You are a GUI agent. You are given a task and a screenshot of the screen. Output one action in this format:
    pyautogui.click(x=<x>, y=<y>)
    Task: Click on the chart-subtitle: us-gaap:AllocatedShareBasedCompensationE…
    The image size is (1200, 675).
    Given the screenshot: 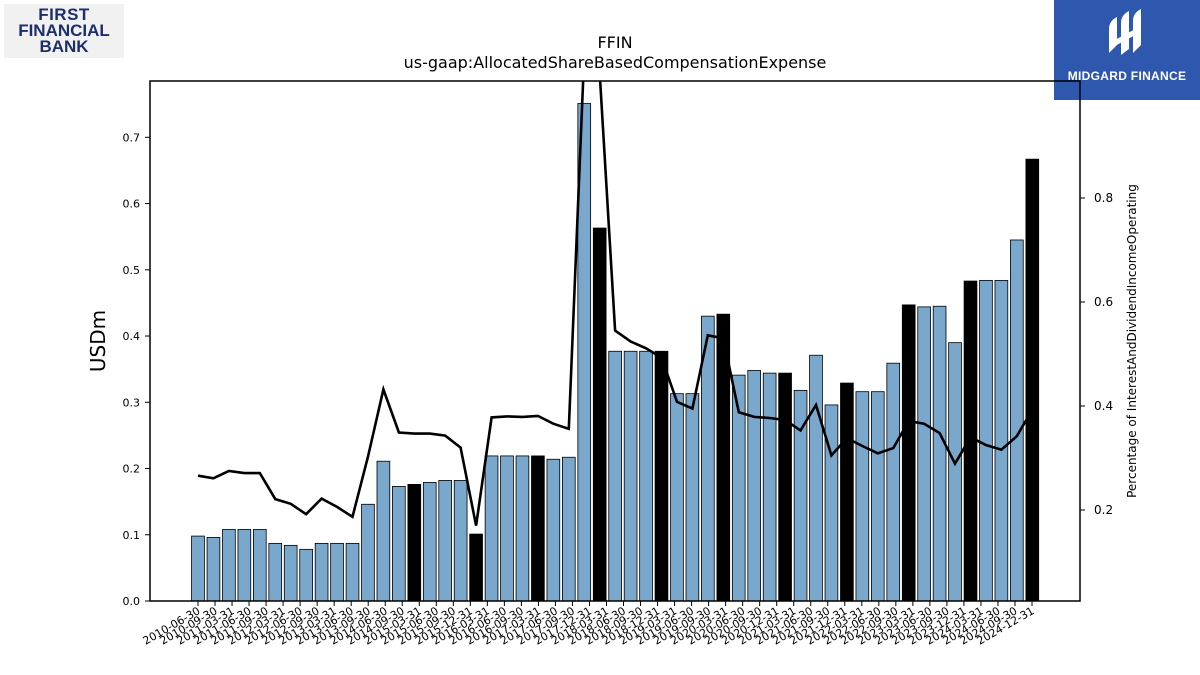 What is the action you would take?
    pyautogui.click(x=615, y=62)
    